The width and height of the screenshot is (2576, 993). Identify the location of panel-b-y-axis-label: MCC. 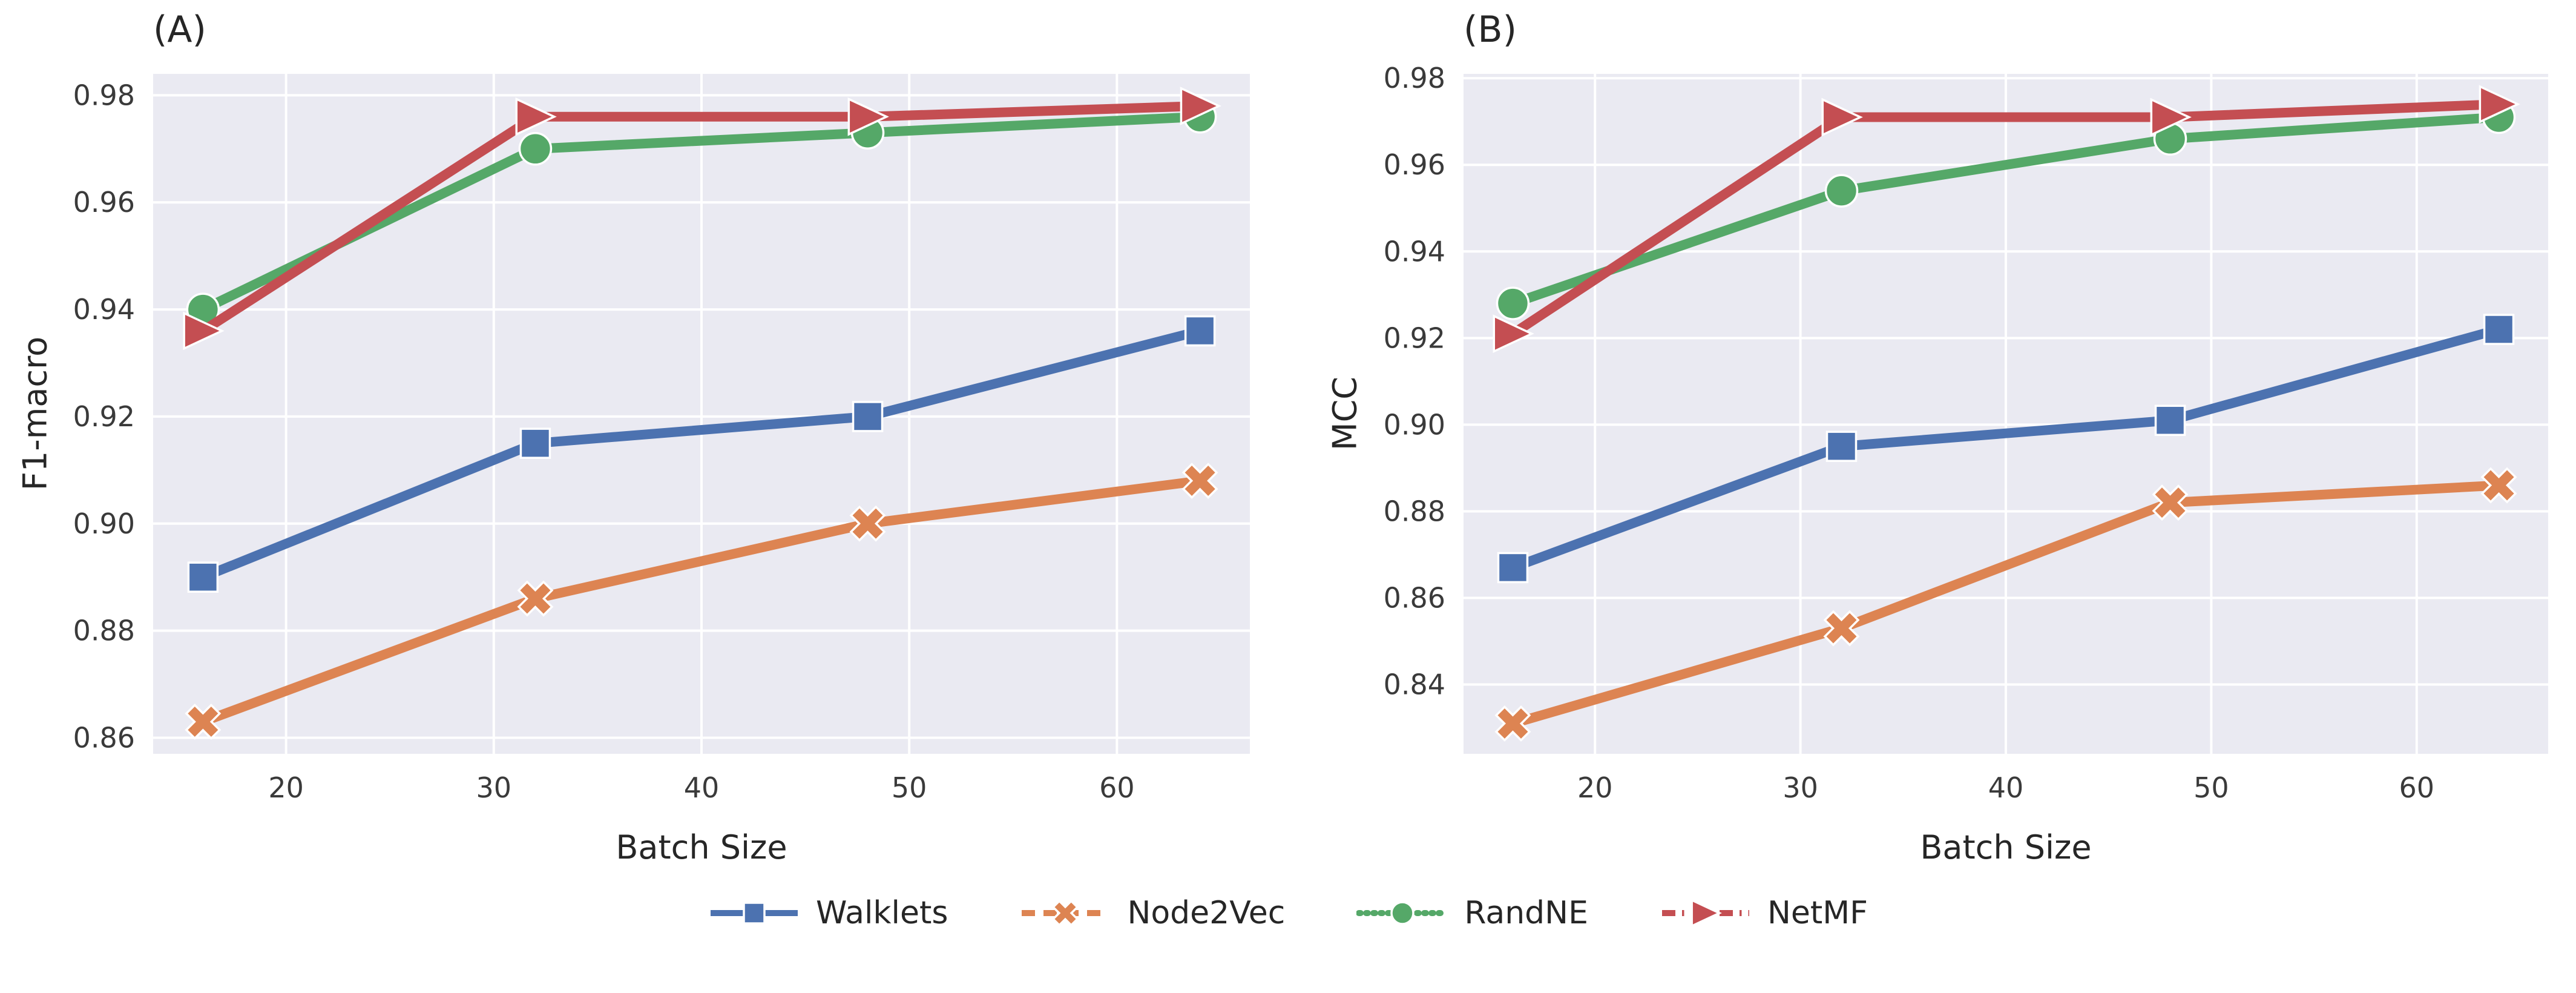
(1345, 414).